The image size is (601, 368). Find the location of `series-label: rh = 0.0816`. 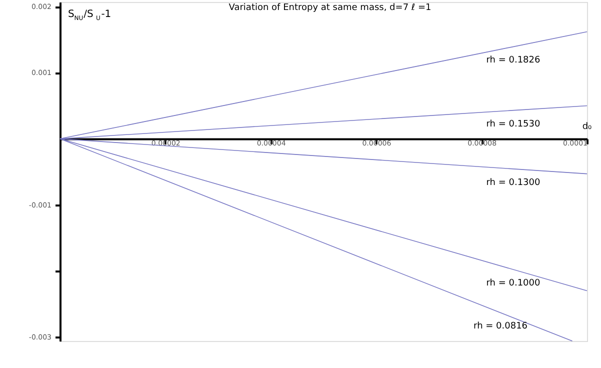

series-label: rh = 0.0816 is located at coordinates (501, 327).